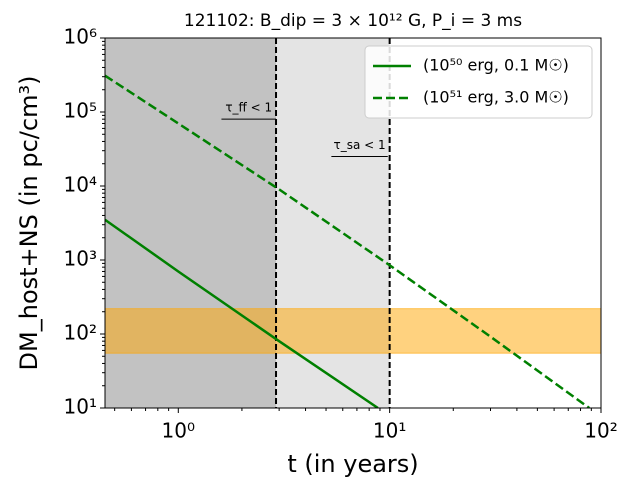 The height and width of the screenshot is (496, 633). Describe the element at coordinates (496, 97) in the screenshot. I see `legend-label: (10⁵¹ erg, 3.0 M☉)` at that location.